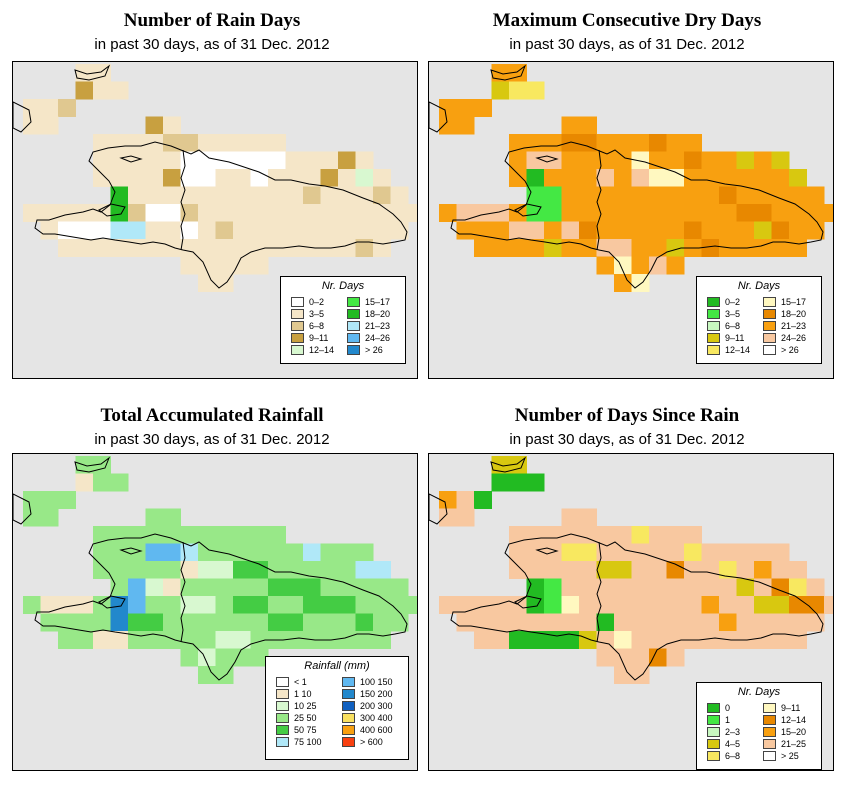 The height and width of the screenshot is (793, 853). Describe the element at coordinates (212, 439) in the screenshot. I see `panel-subtitle: in past 30 days, as of 31 Dec. 2012` at that location.